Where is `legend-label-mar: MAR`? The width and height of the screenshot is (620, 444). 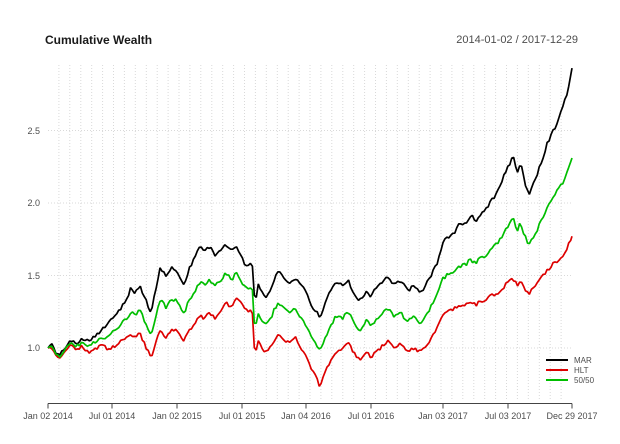 legend-label-mar: MAR is located at coordinates (583, 360).